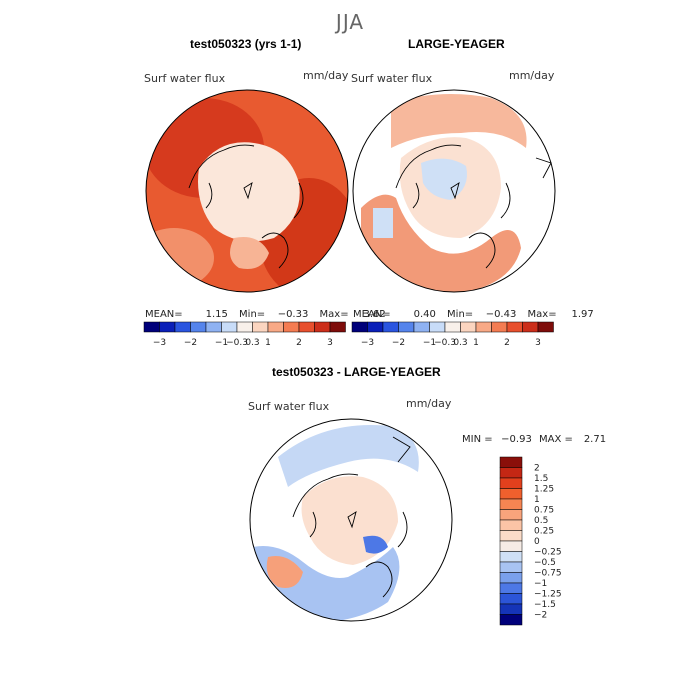 The height and width of the screenshot is (700, 700). I want to click on panel2-max-label: Max=, so click(542, 314).